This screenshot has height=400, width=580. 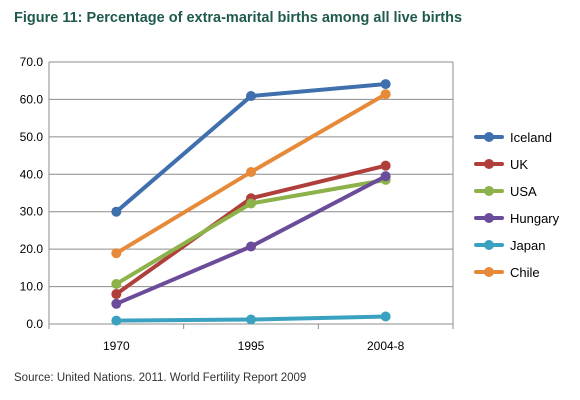 I want to click on legend-entry-usa: USA, so click(x=505, y=191).